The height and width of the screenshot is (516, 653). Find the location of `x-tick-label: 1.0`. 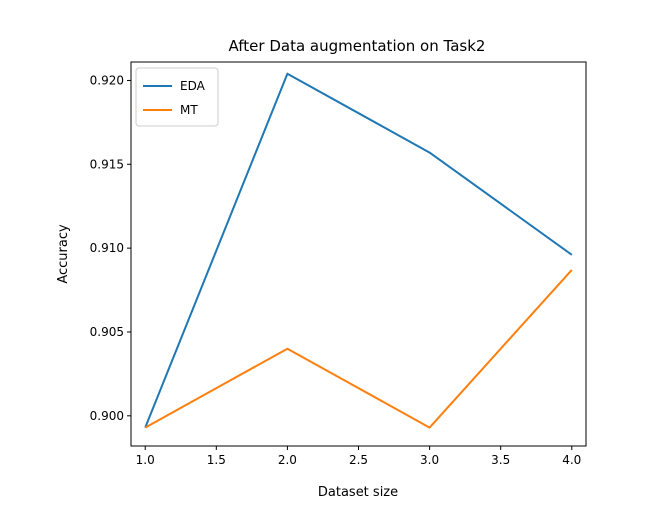

x-tick-label: 1.0 is located at coordinates (145, 460).